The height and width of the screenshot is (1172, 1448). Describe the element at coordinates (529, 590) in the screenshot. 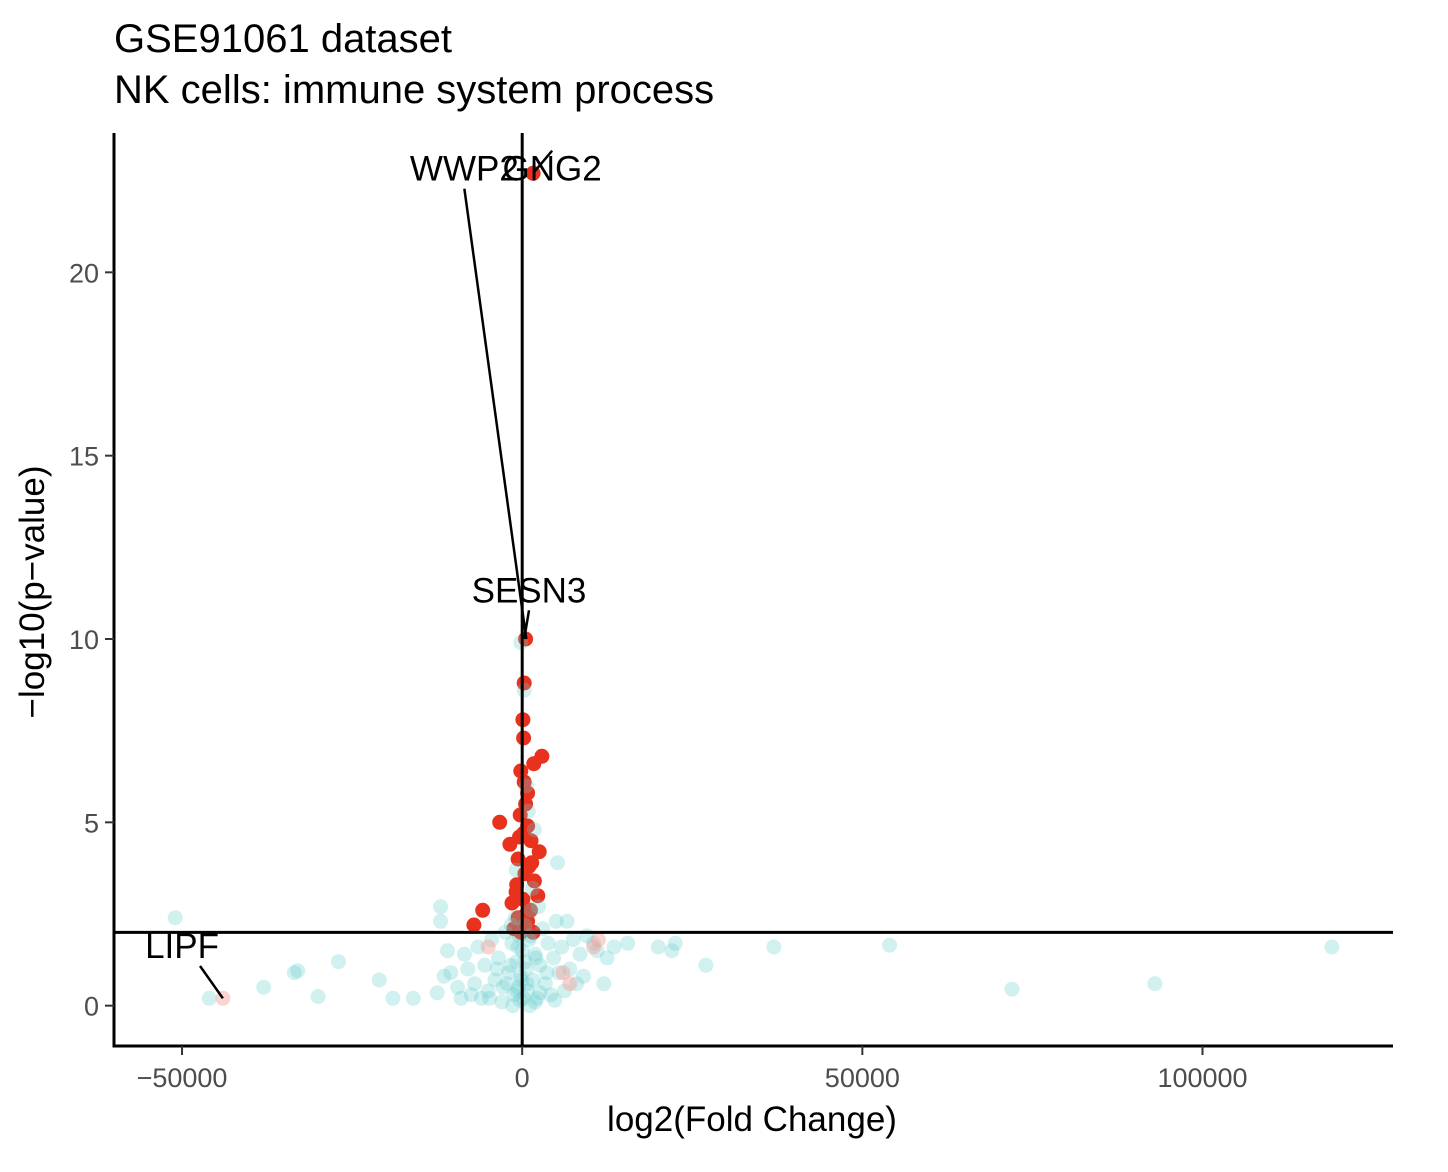

I see `gene-label: SESN3` at that location.